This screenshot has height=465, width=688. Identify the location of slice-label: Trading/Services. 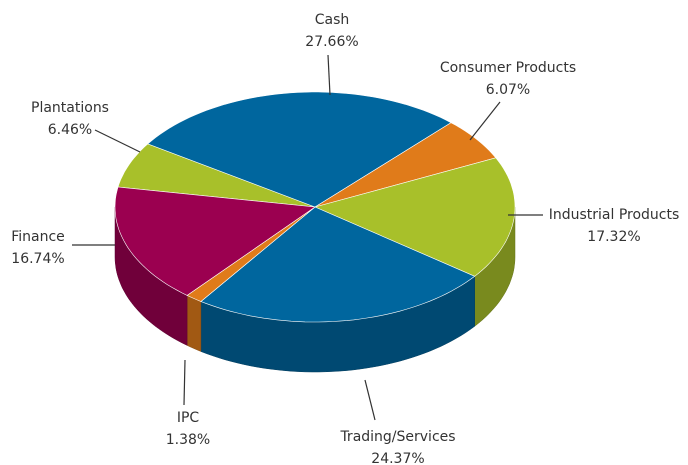
(397, 437).